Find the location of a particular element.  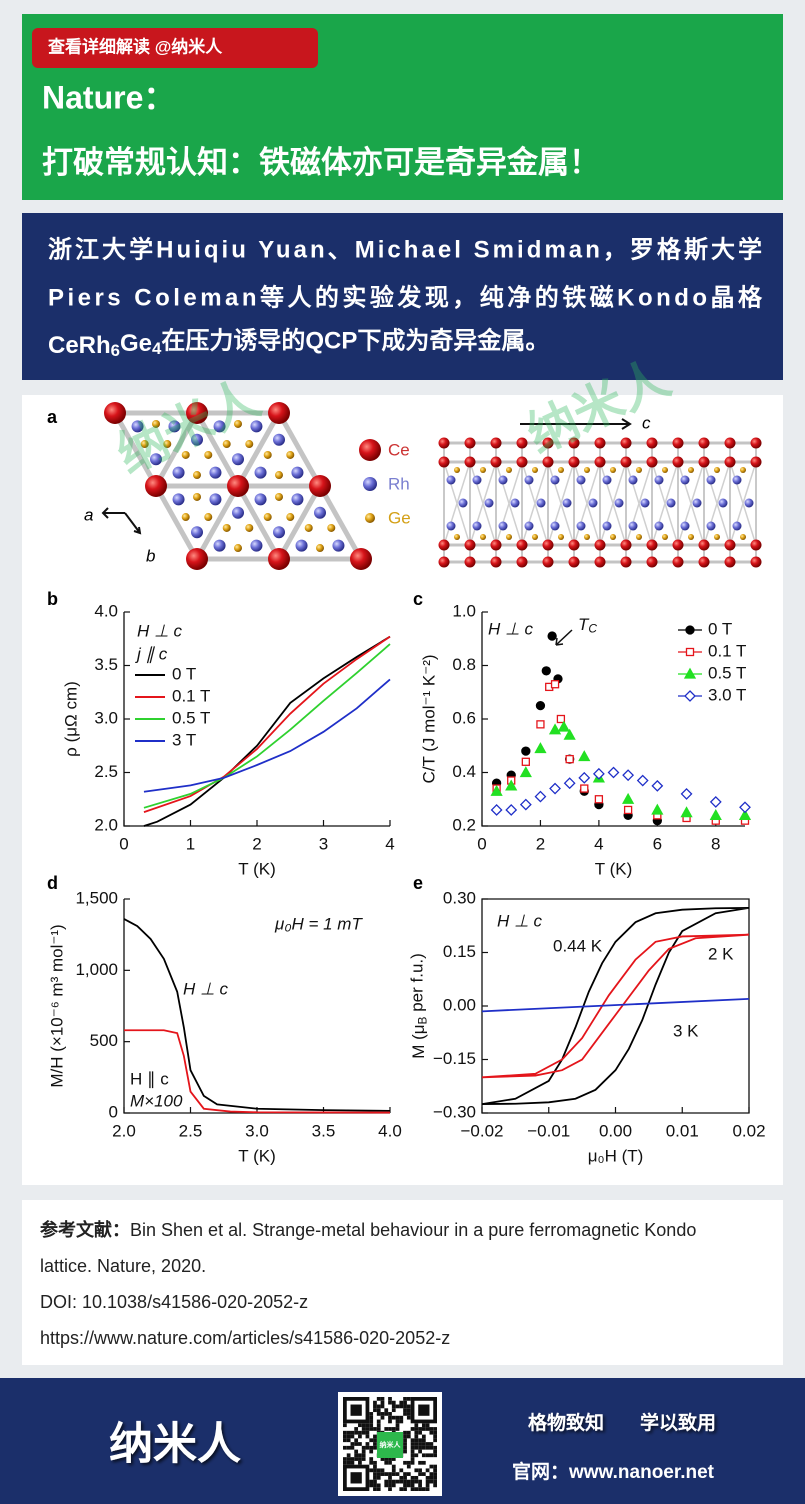

axis-label: a is located at coordinates (88, 514).